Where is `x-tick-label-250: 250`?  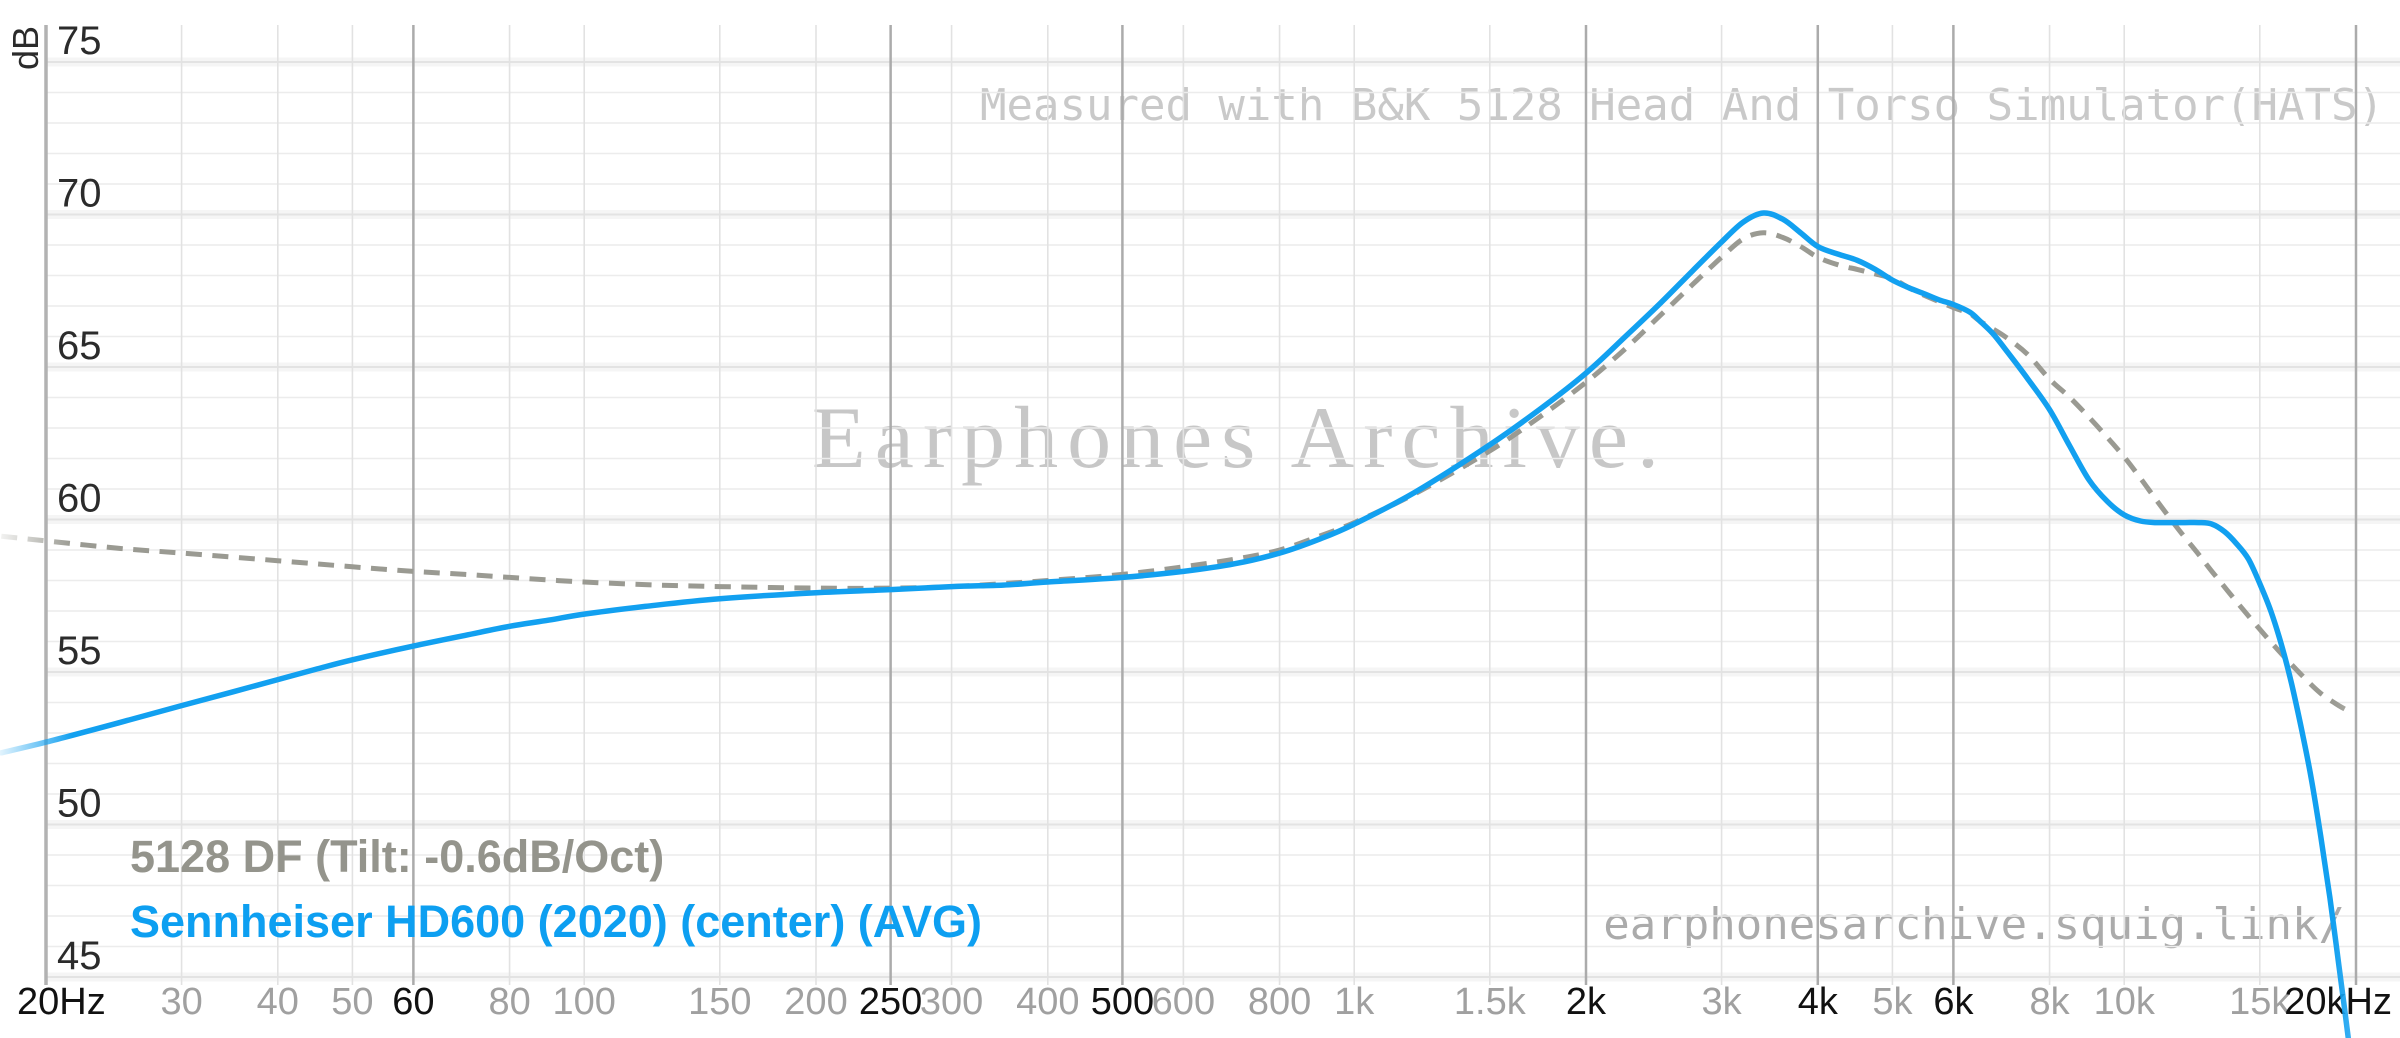
x-tick-label-250: 250 is located at coordinates (890, 1002).